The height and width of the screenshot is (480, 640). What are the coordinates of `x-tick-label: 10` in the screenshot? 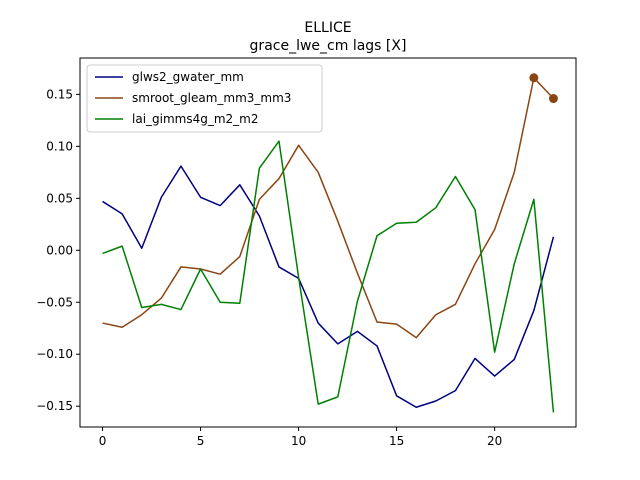 It's located at (298, 441).